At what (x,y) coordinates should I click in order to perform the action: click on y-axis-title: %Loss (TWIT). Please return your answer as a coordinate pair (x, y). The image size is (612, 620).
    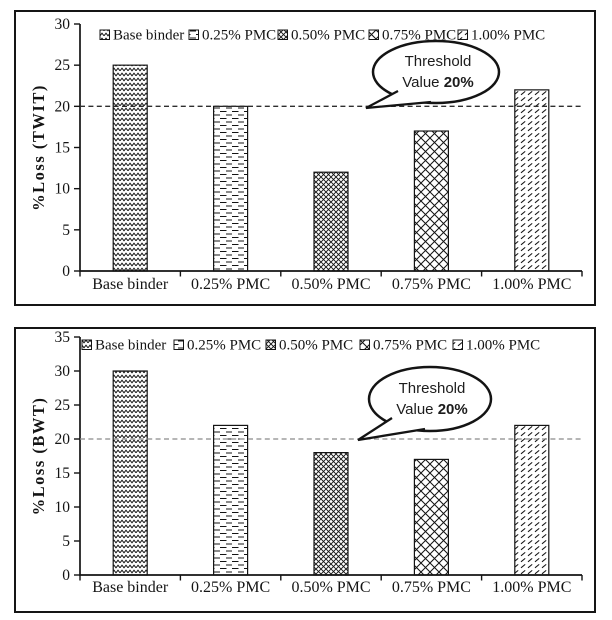
    Looking at the image, I should click on (38, 147).